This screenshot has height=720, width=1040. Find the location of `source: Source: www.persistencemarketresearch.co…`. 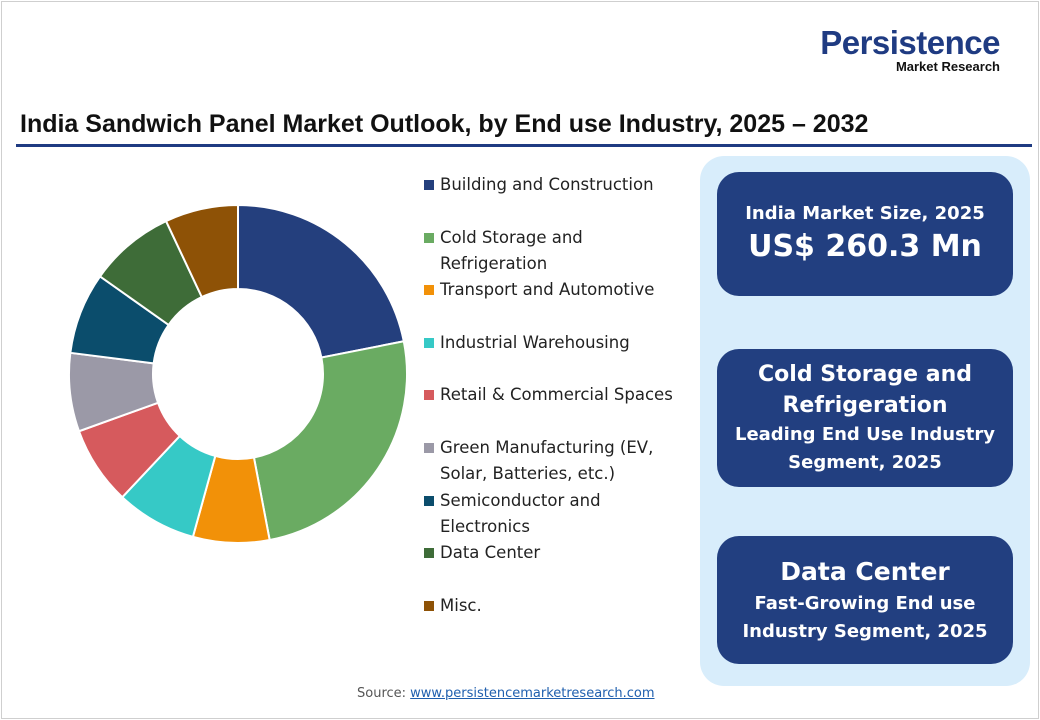

source: Source: www.persistencemarketresearch.co… is located at coordinates (506, 693).